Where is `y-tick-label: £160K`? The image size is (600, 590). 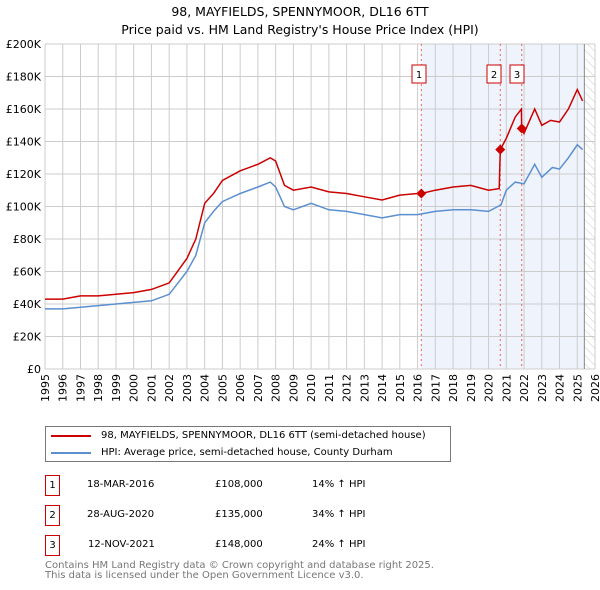 y-tick-label: £160K is located at coordinates (24, 109).